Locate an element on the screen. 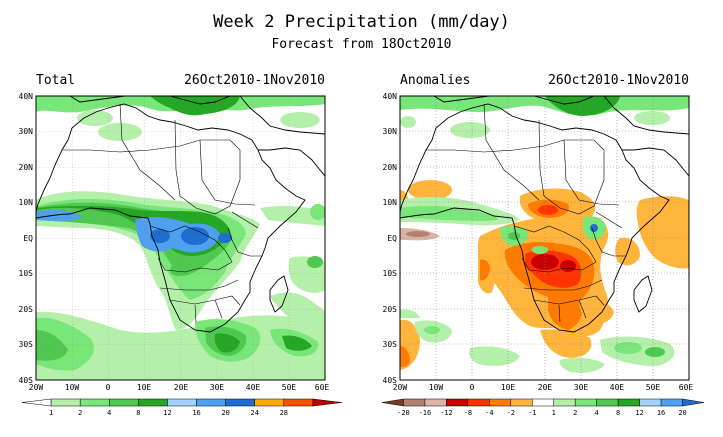  anomalies-x-axis-labels: 20W 10W 0 10E 20E 30E 40E 50E 60E is located at coordinates (543, 387).